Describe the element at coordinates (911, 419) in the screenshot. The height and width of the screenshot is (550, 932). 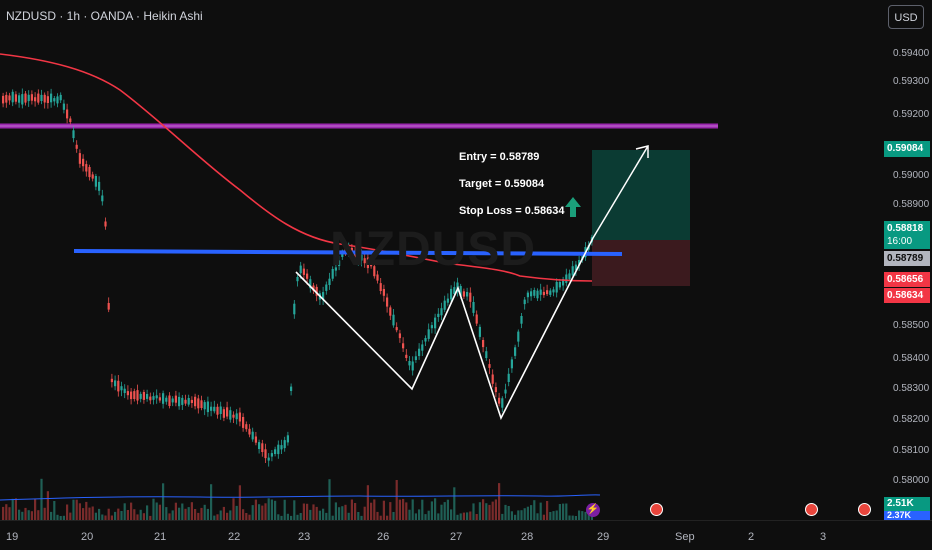
I see `price-tick: 0.58200` at that location.